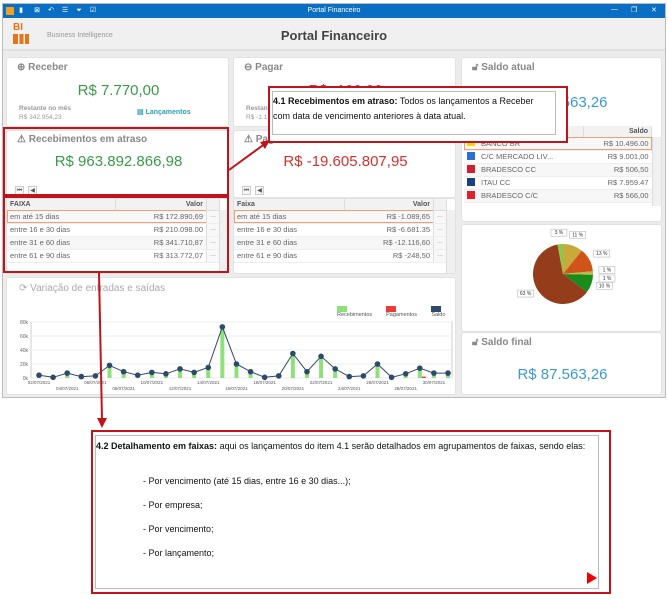 This screenshot has width=668, height=599. What do you see at coordinates (98, 288) in the screenshot?
I see `chart-title: Variação de entradas e saídas` at bounding box center [98, 288].